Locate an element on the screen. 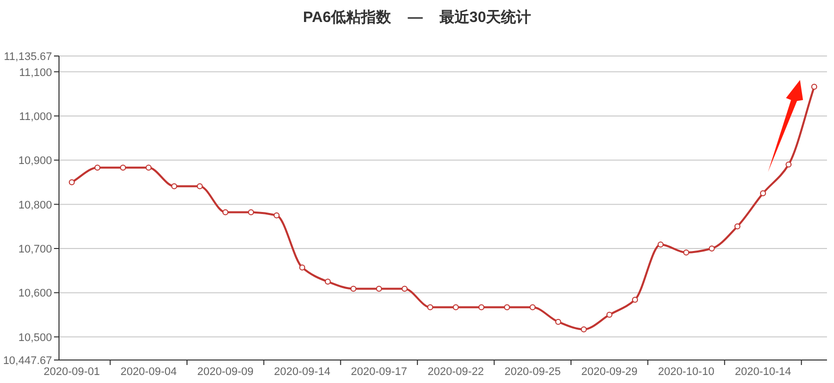  y-tick-label: 11,135.67 is located at coordinates (28, 57).